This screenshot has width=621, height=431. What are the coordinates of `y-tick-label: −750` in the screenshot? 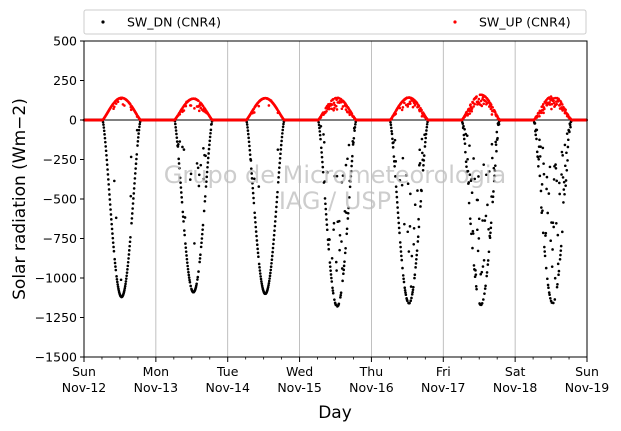 It's located at (60, 238).